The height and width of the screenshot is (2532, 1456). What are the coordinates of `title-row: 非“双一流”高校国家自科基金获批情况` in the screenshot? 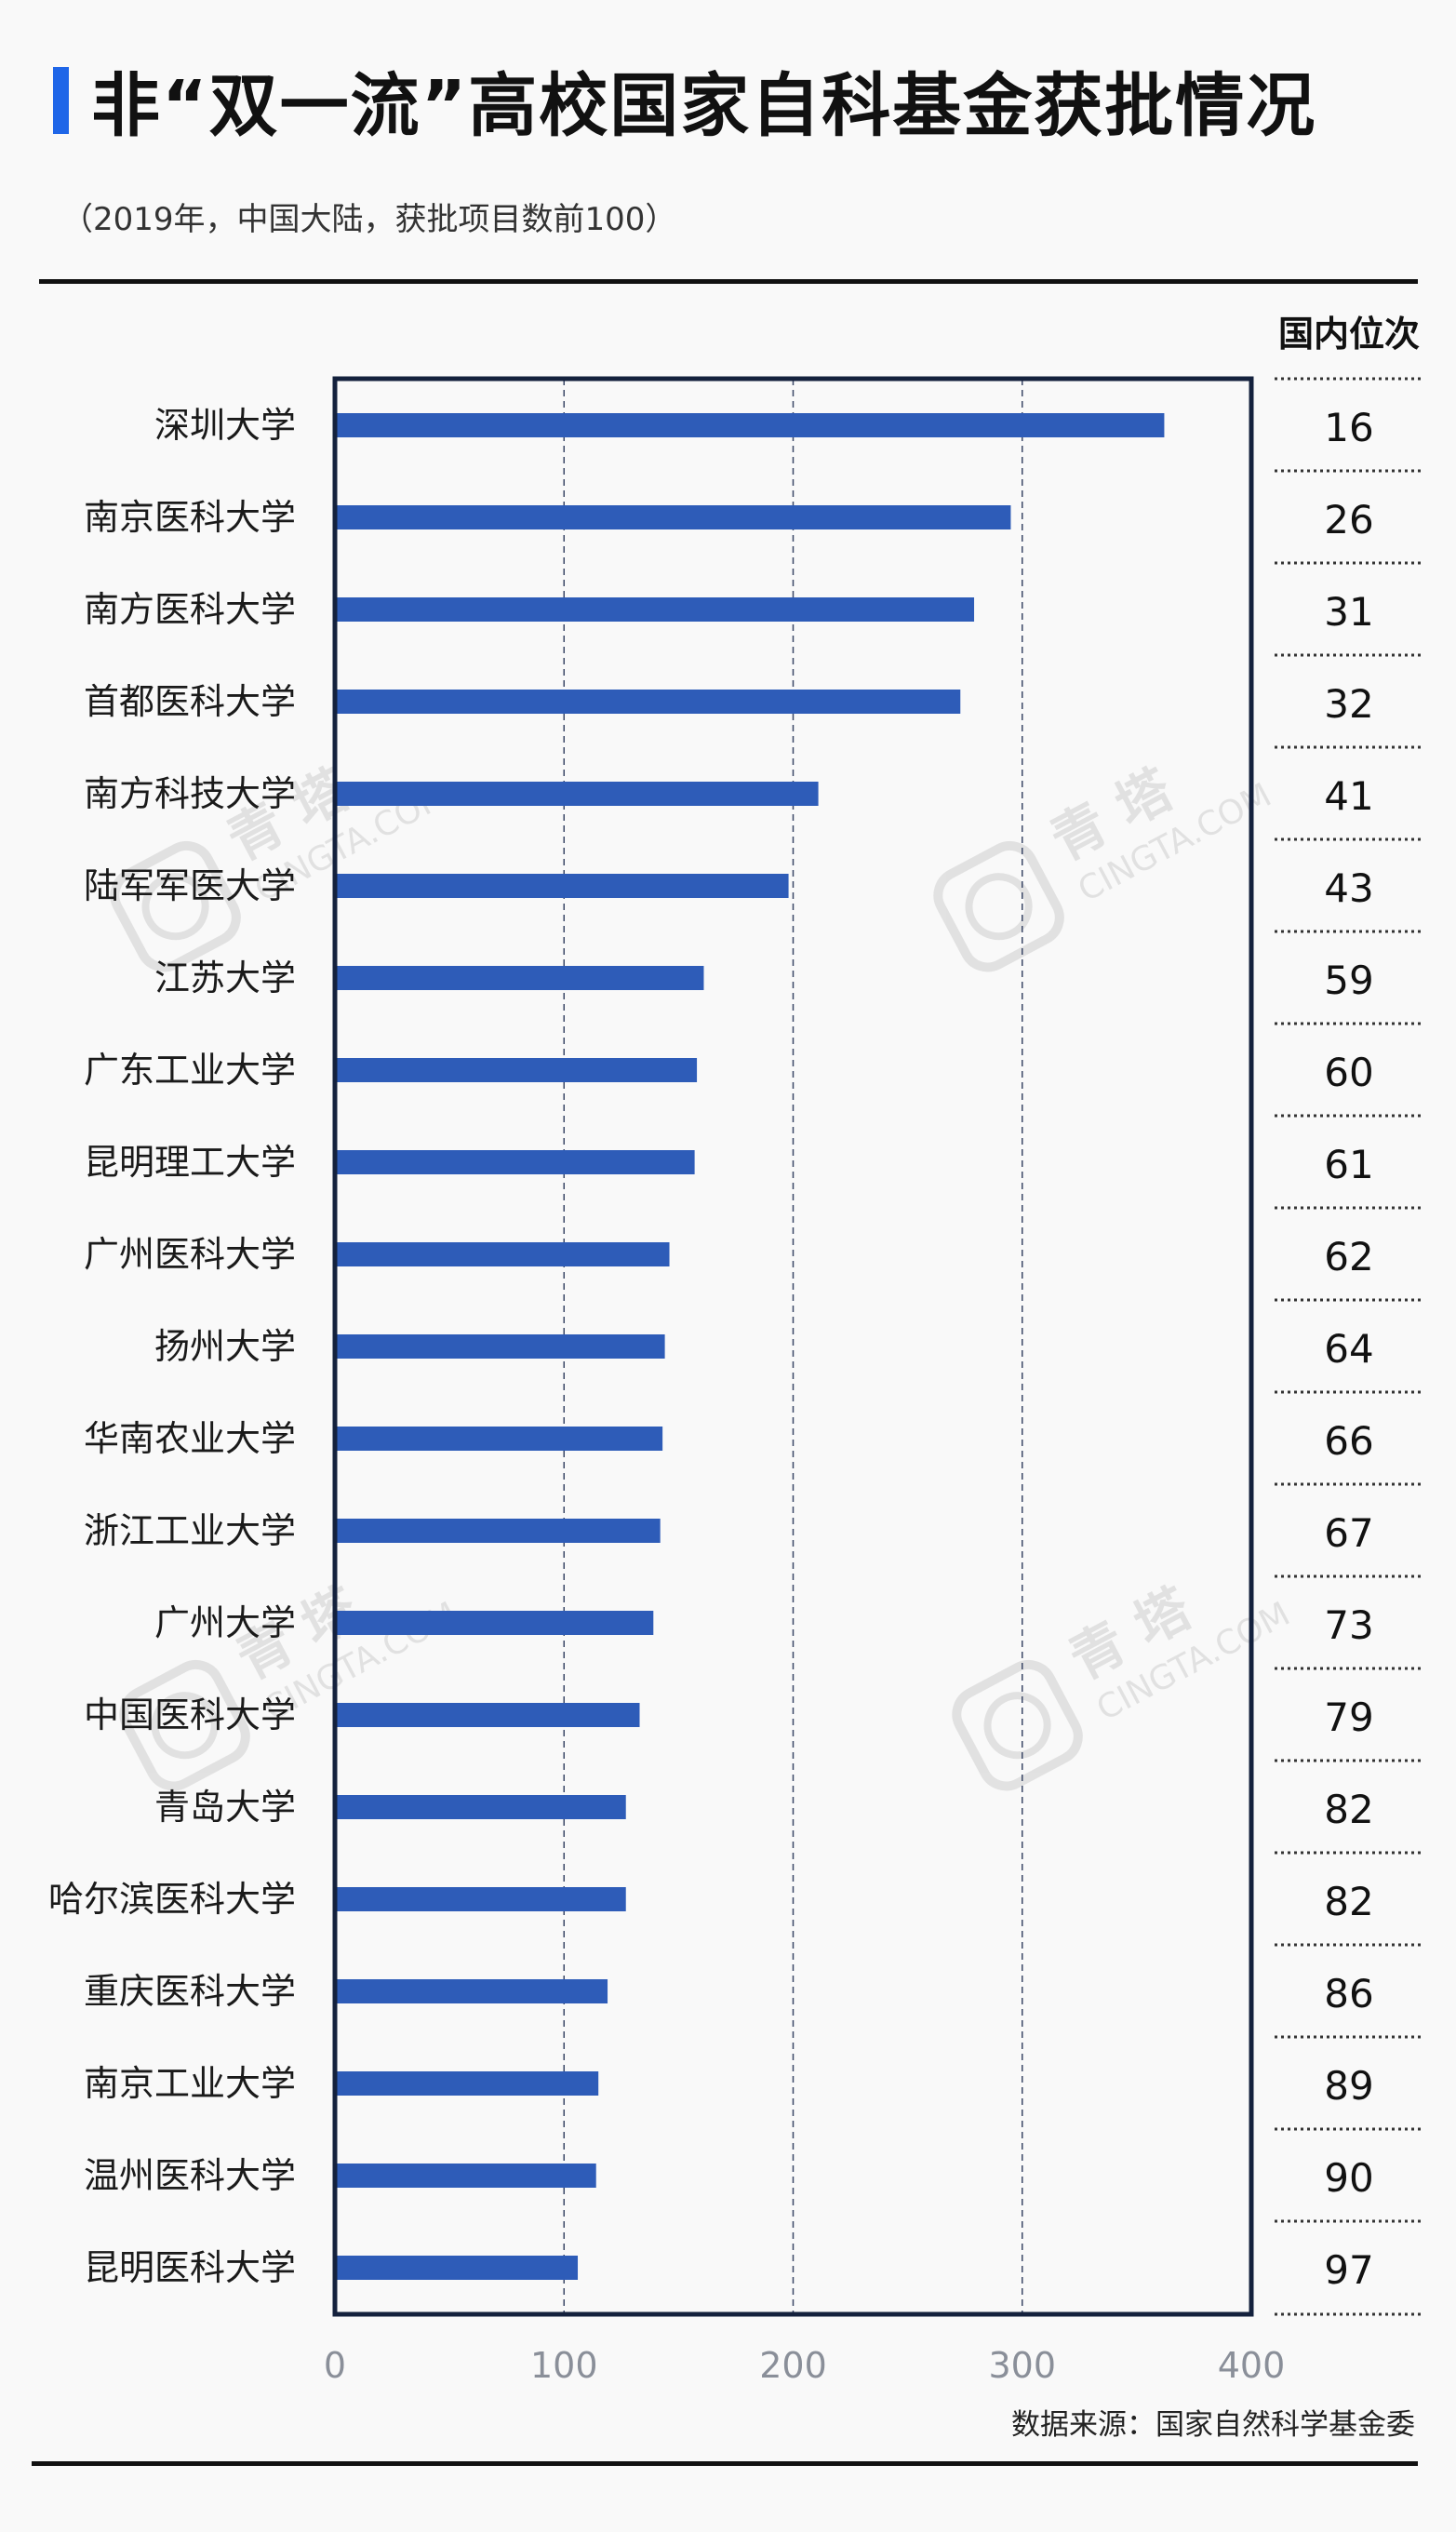 It's located at (684, 101).